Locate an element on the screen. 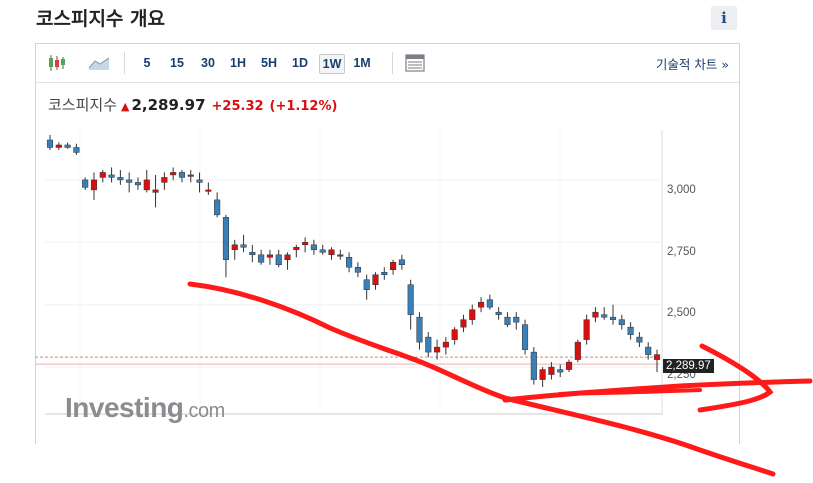 The width and height of the screenshot is (813, 483). interval-15: 15 is located at coordinates (177, 63).